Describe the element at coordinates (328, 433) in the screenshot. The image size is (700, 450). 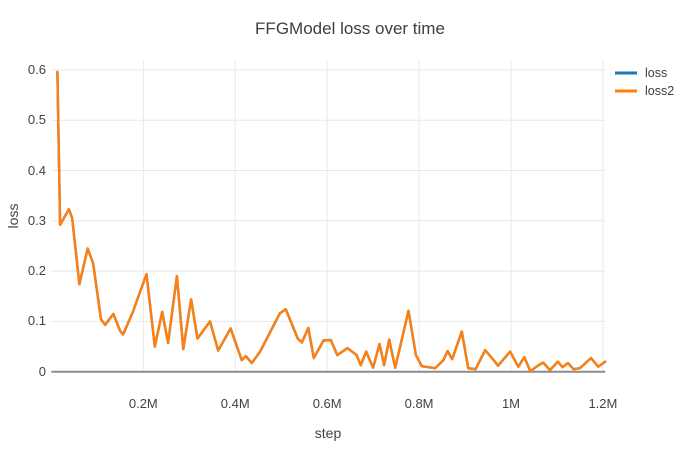
I see `x-axis-title: step` at that location.